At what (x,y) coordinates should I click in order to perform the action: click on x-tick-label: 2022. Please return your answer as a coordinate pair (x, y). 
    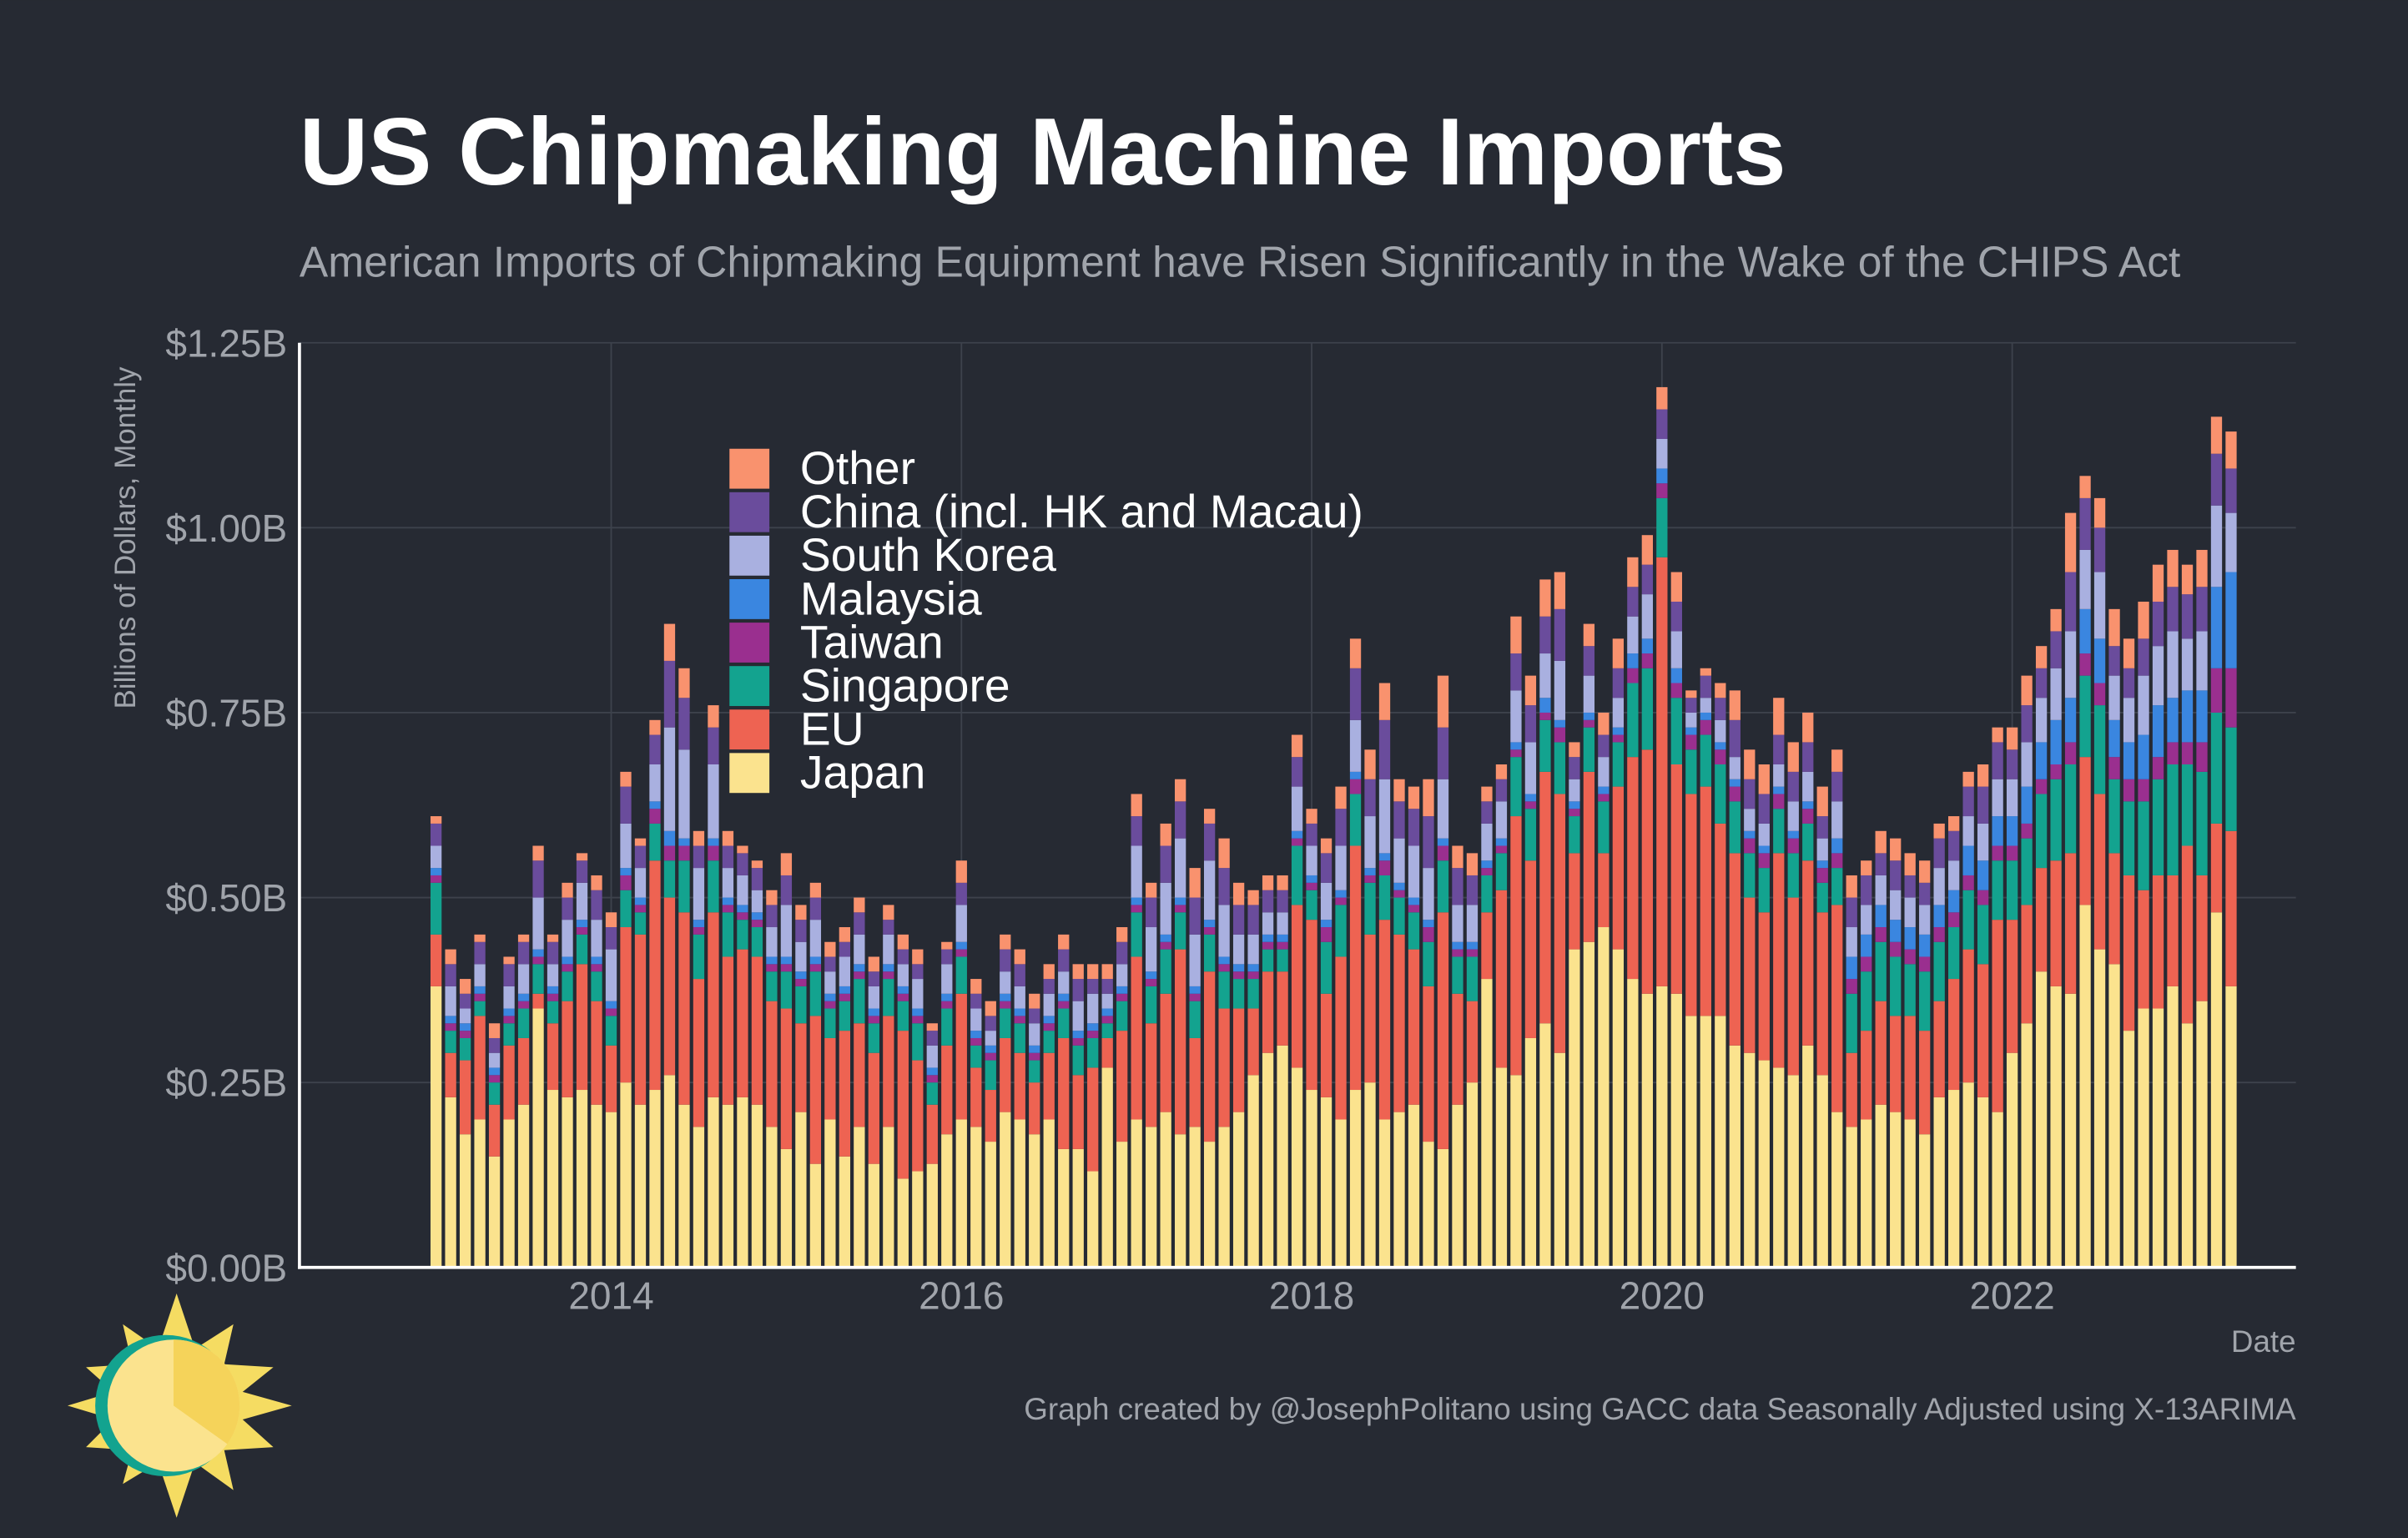
    Looking at the image, I should click on (2011, 1295).